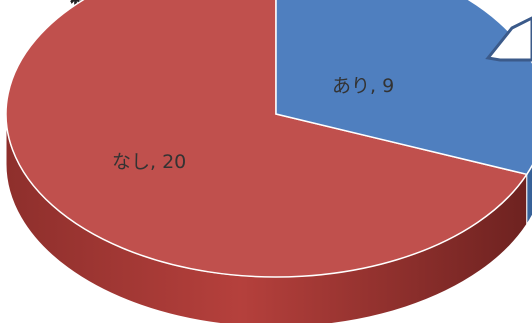  What do you see at coordinates (529, 195) in the screenshot?
I see `pie-slice-side-ari` at bounding box center [529, 195].